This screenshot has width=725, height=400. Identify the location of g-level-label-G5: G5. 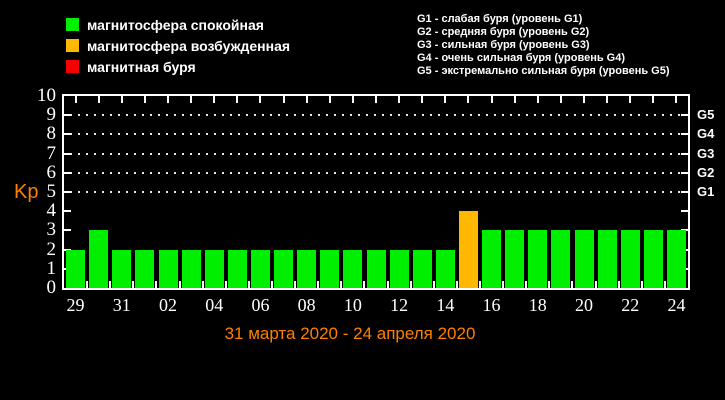
(706, 115).